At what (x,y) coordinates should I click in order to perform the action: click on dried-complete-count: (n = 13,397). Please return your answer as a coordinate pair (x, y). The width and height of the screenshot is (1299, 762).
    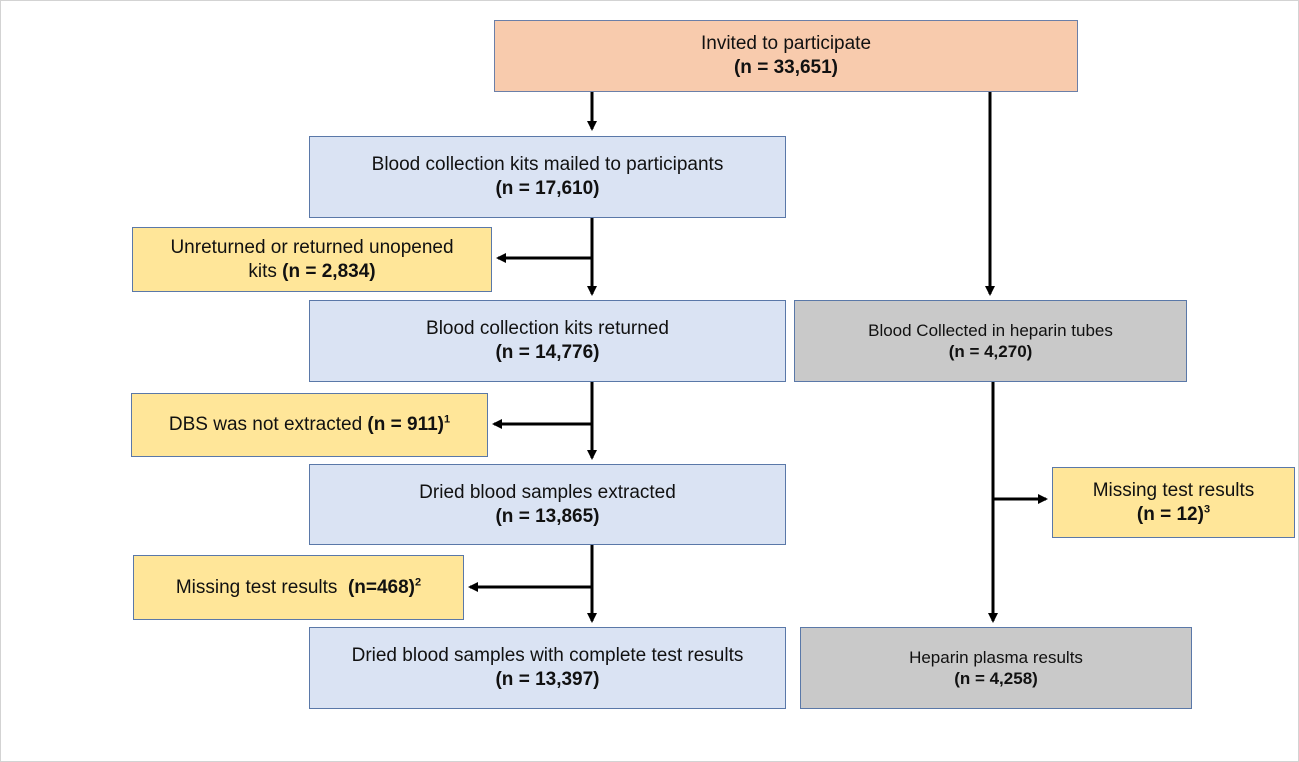
    Looking at the image, I should click on (547, 679).